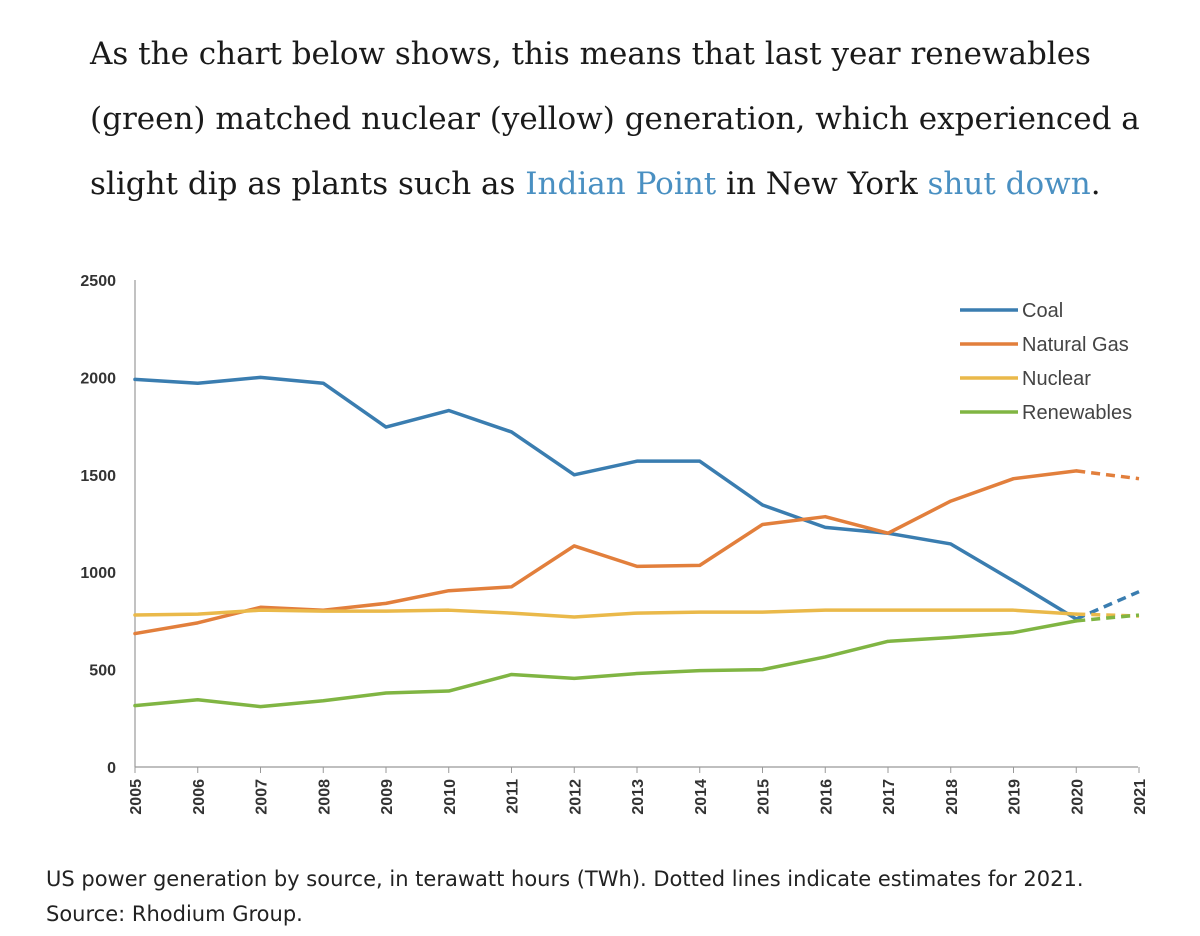  Describe the element at coordinates (111, 768) in the screenshot. I see `y-tick-label: 0` at that location.